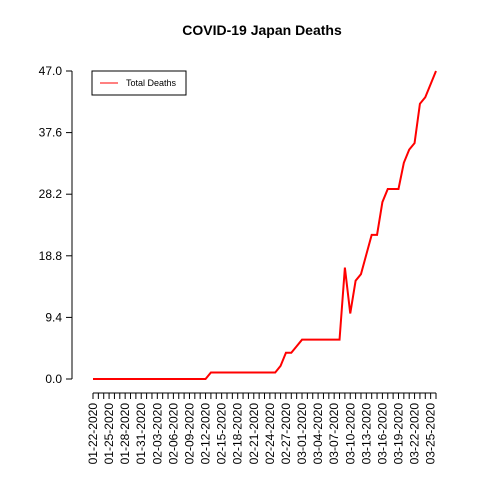 This screenshot has width=480, height=480. I want to click on x-tick-label: 01-22-2020, so click(93, 434).